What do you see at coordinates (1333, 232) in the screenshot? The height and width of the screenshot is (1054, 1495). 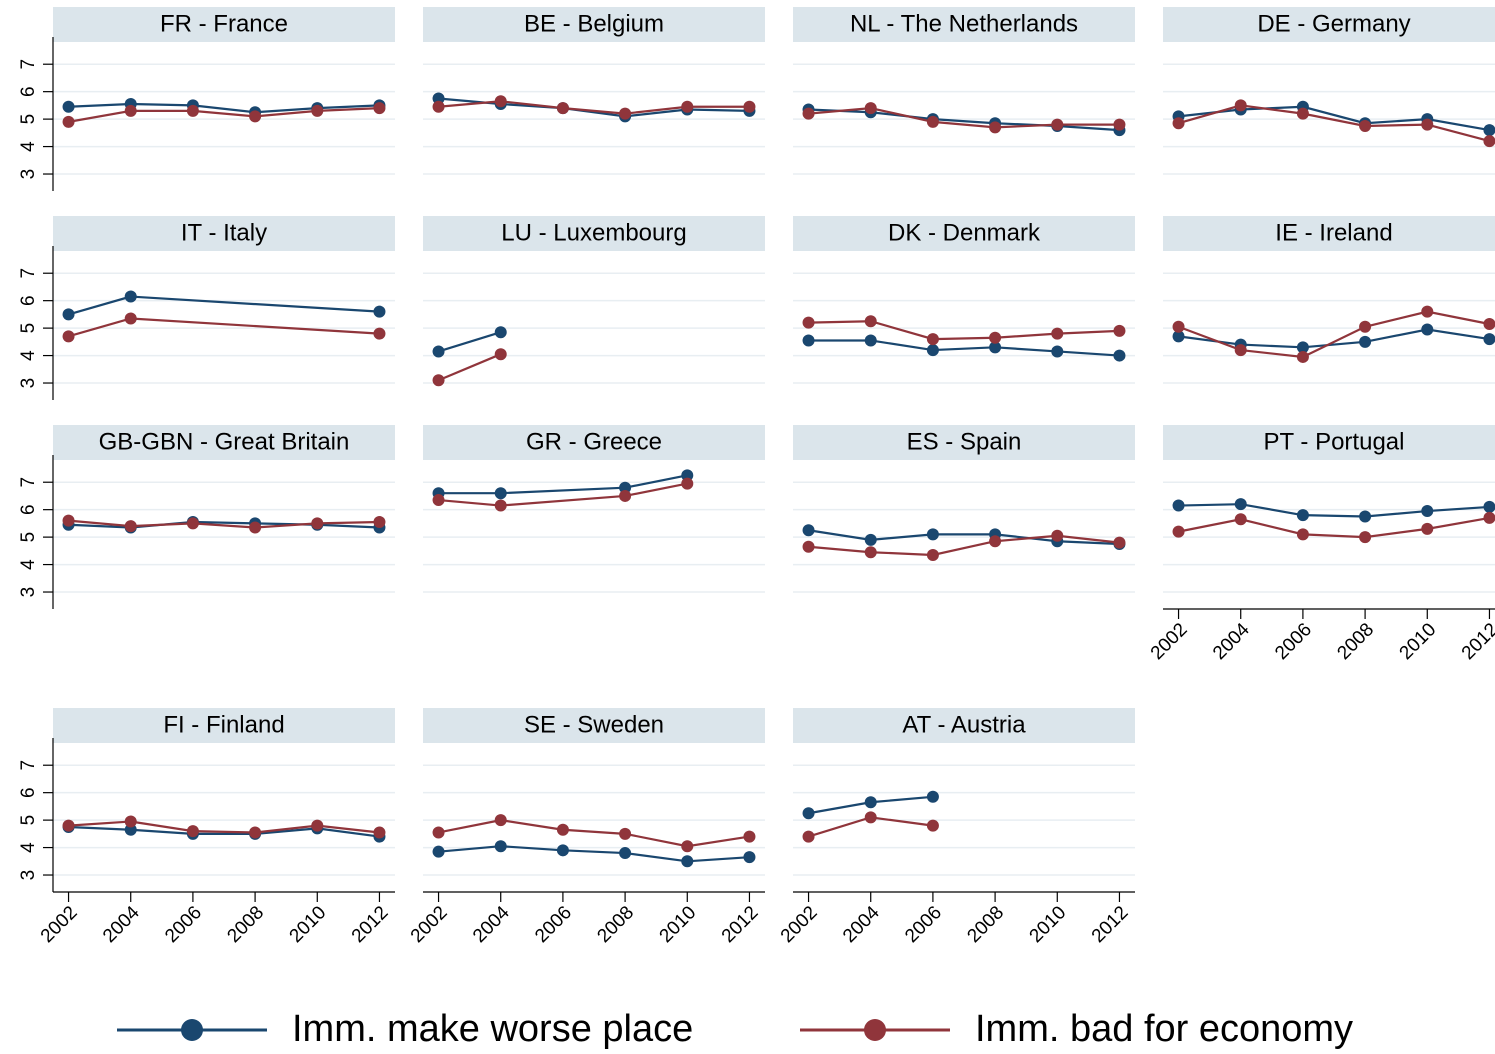 I see `panel-title: IE - Ireland` at bounding box center [1333, 232].